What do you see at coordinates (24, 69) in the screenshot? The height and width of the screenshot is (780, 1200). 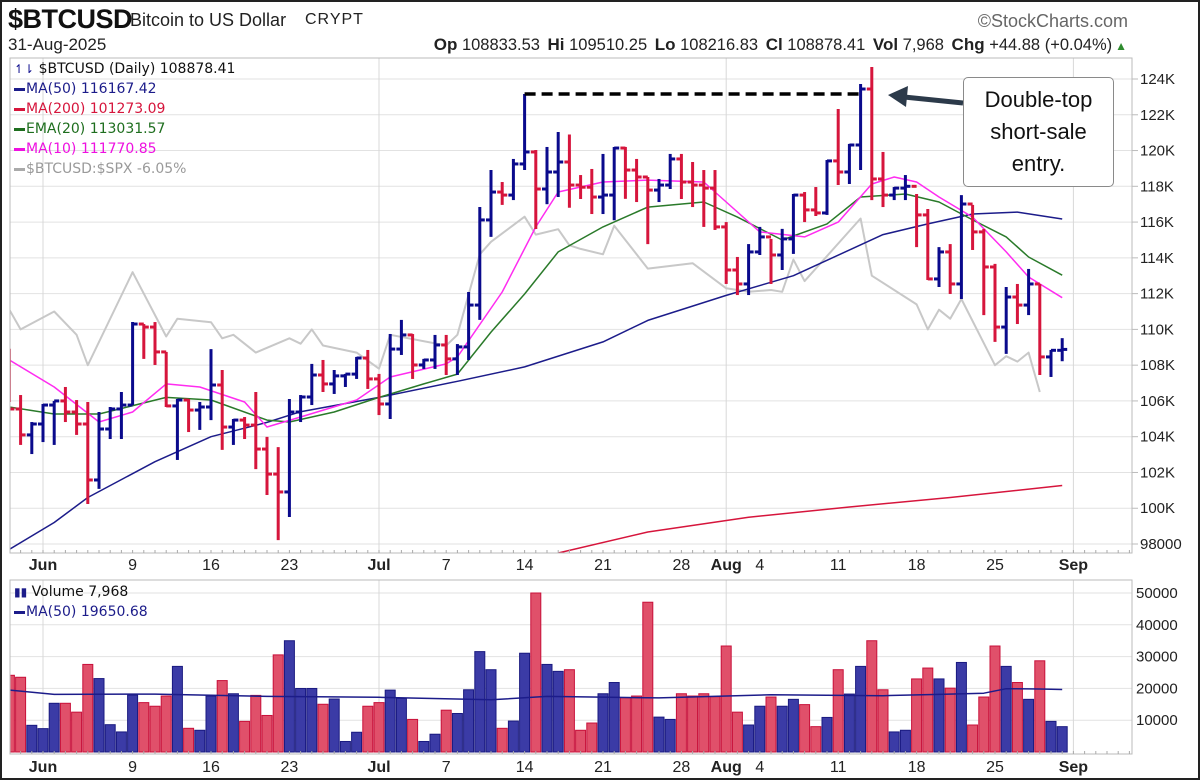 I see `bar-chart-icon: ↿⇂` at bounding box center [24, 69].